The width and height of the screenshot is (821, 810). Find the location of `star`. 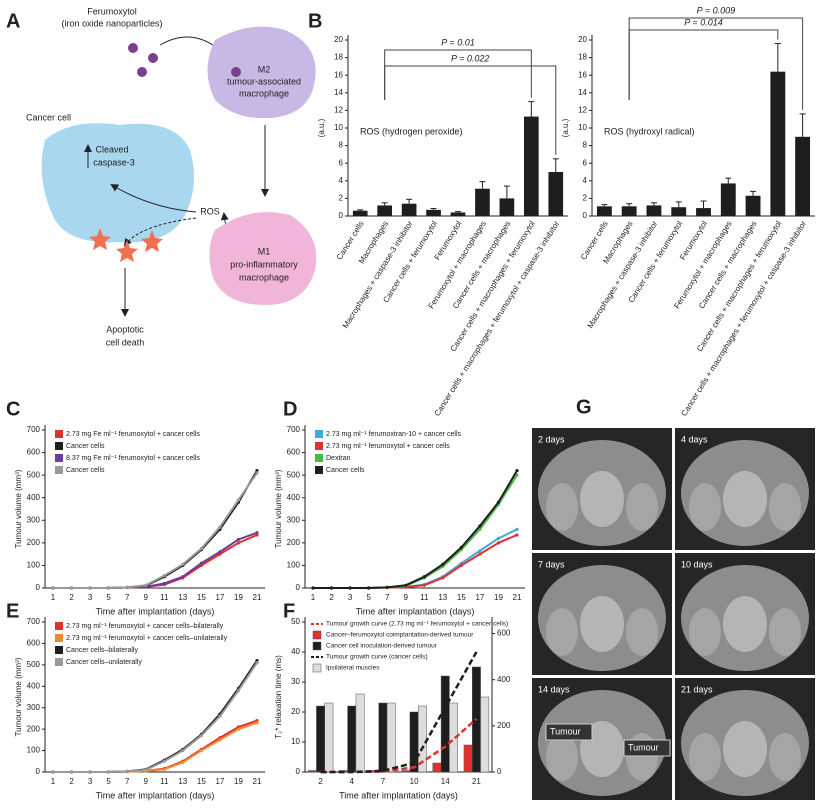

star is located at coordinates (152, 241).